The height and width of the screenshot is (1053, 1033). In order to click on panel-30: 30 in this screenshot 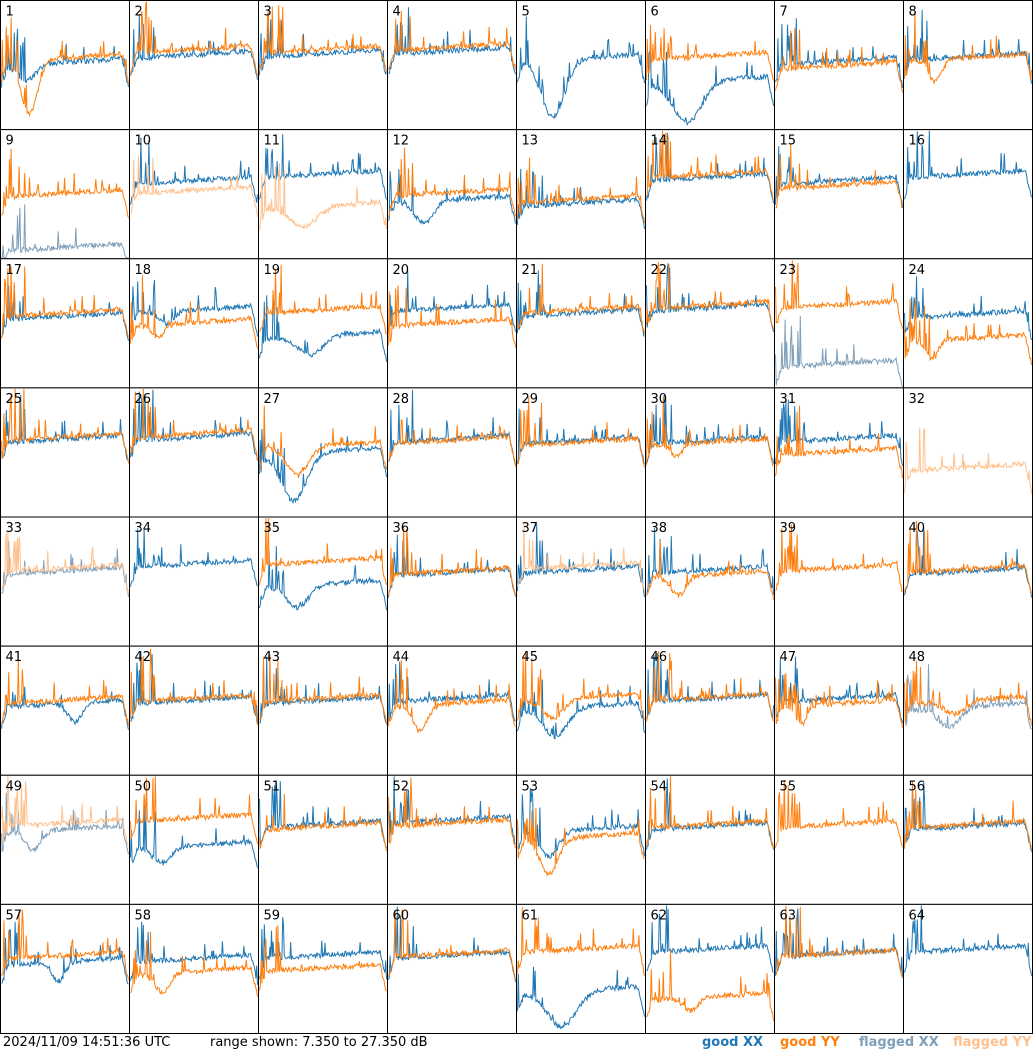, I will do `click(710, 452)`.